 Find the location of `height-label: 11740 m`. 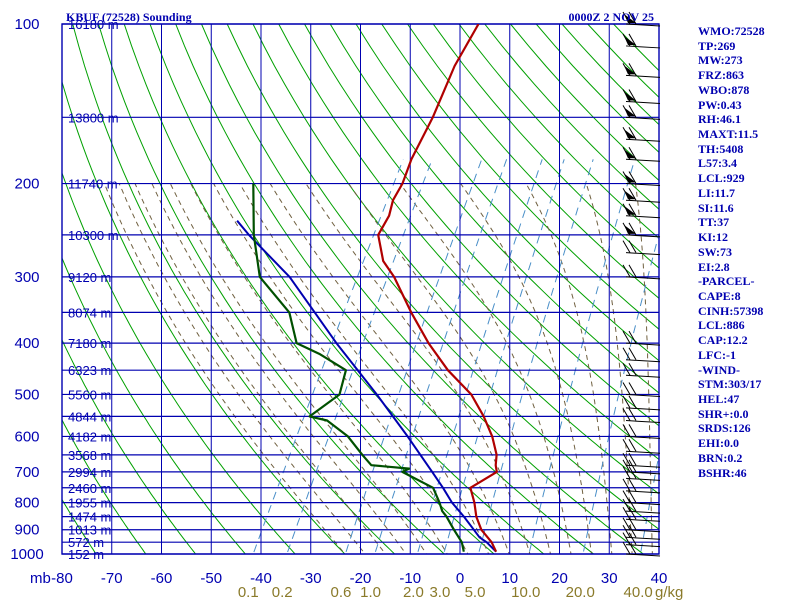

height-label: 11740 m is located at coordinates (93, 184).